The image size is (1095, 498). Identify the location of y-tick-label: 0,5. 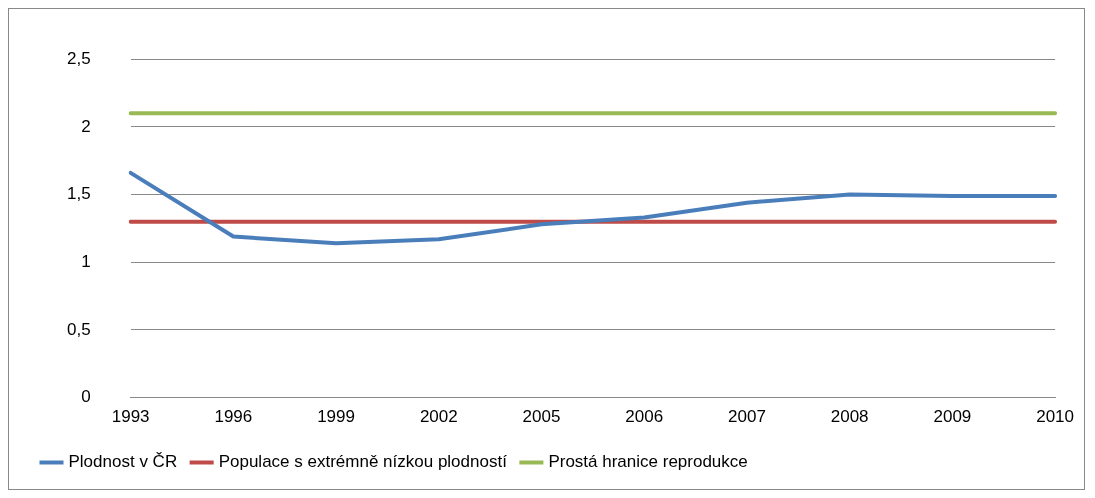
(78, 329).